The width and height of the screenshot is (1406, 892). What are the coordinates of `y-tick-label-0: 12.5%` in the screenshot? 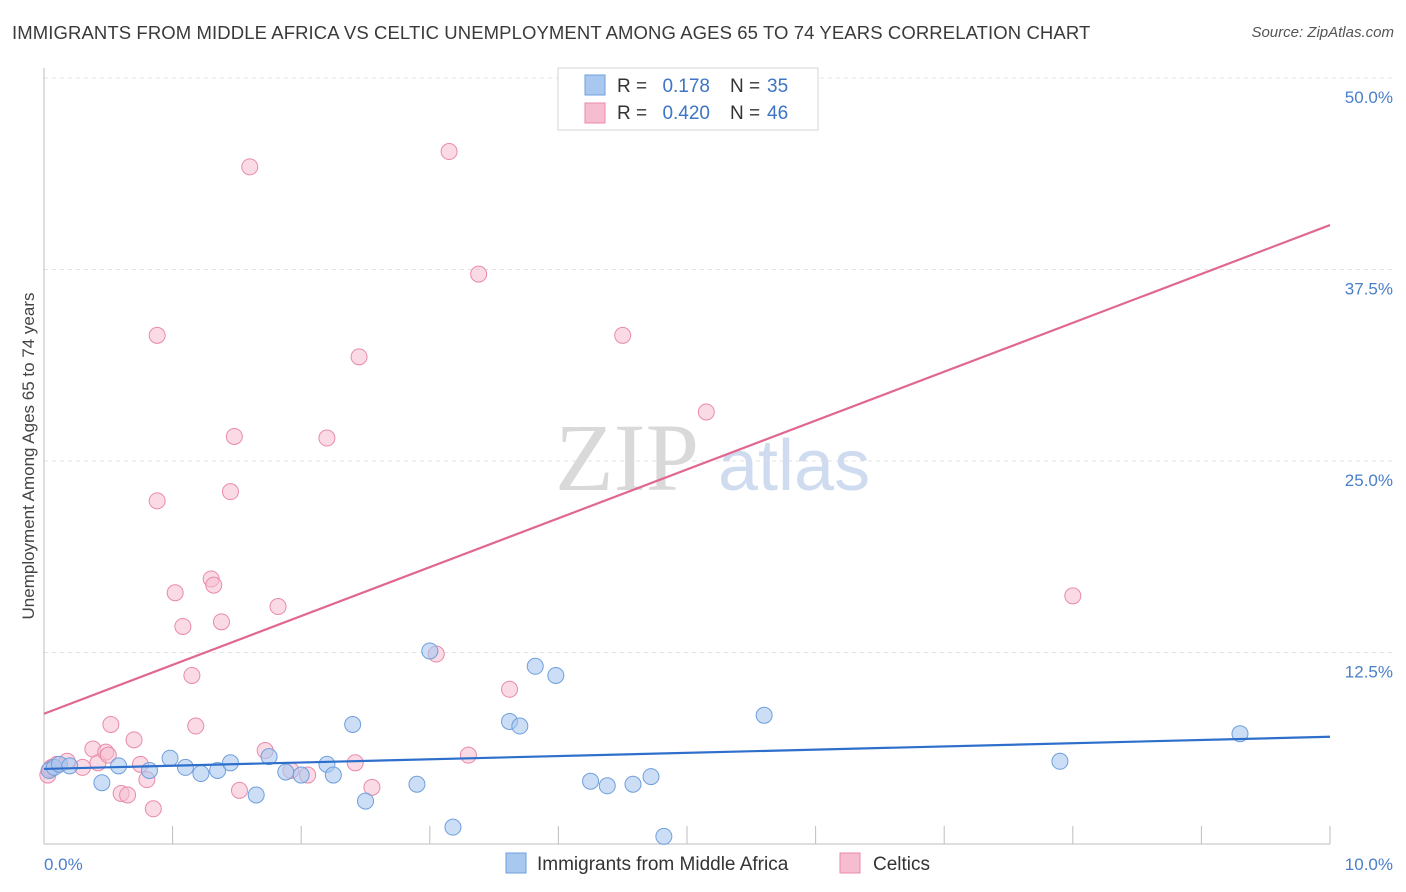 It's located at (1369, 672).